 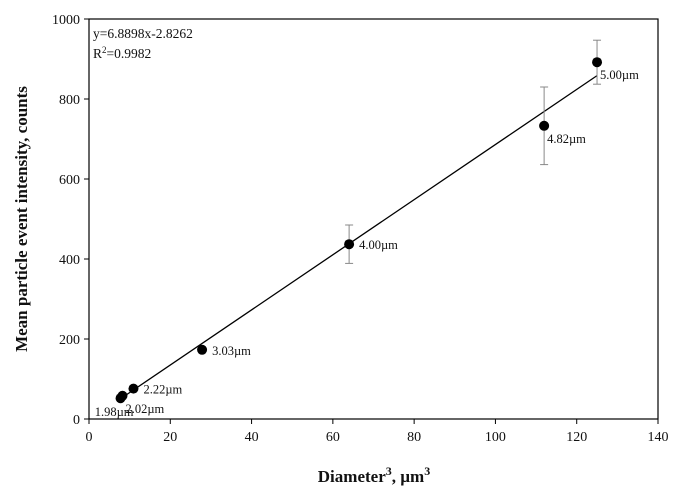 I want to click on x-tick-label: 80, so click(x=414, y=437).